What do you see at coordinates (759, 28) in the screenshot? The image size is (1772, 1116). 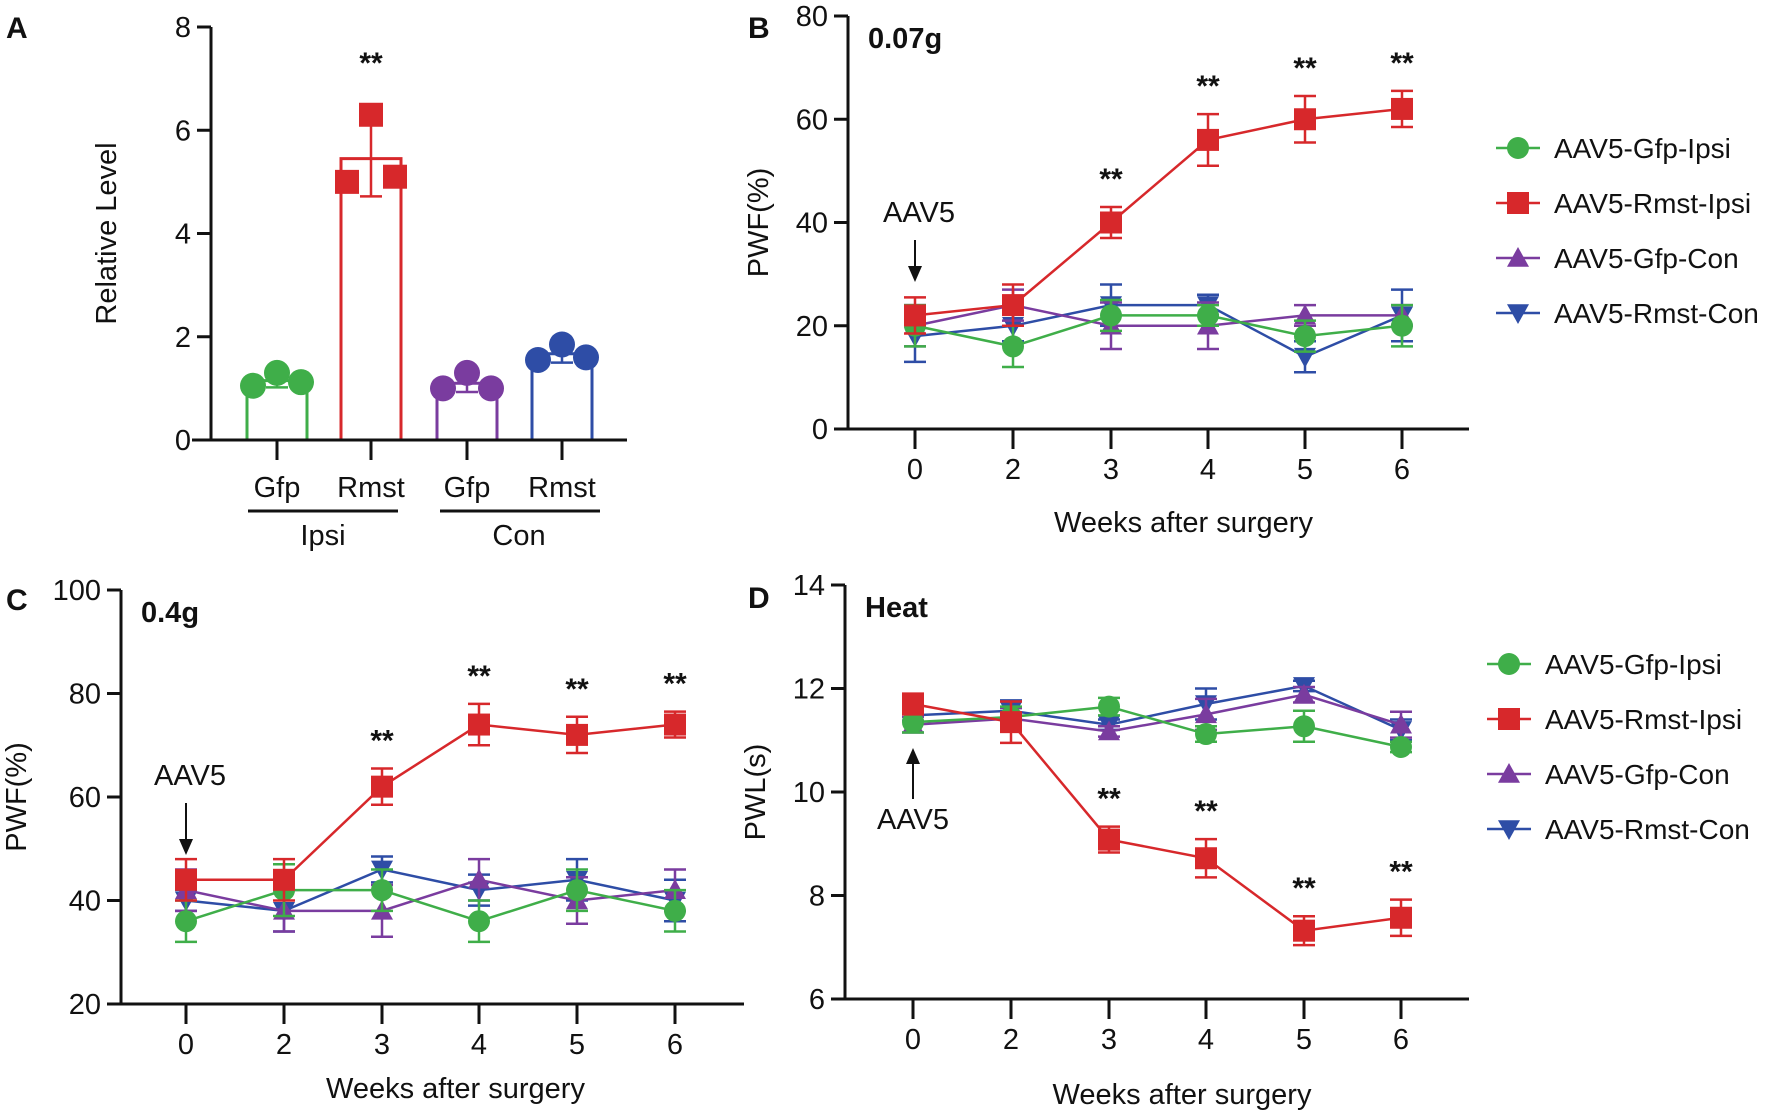 I see `panel-label-b: B` at bounding box center [759, 28].